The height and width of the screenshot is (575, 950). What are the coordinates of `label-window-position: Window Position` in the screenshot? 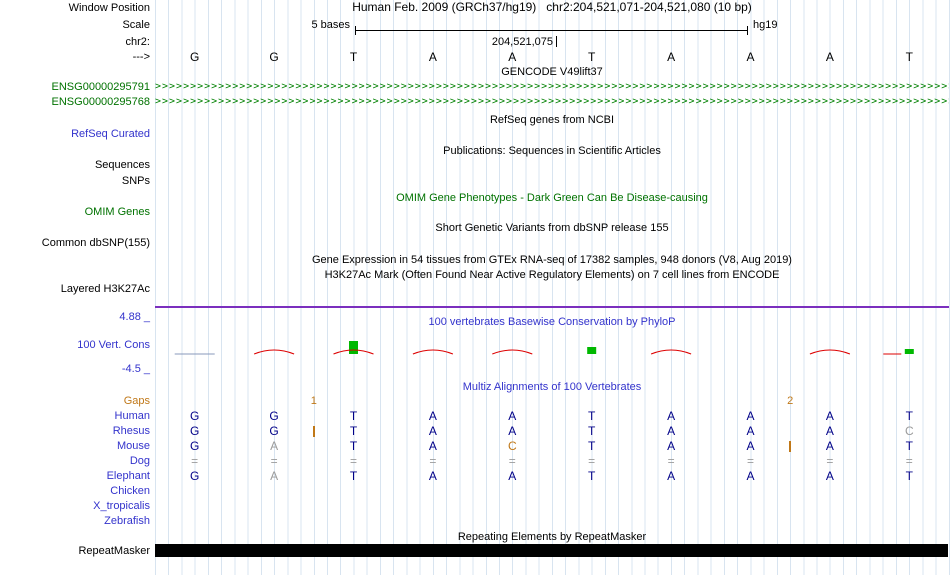 It's located at (109, 8).